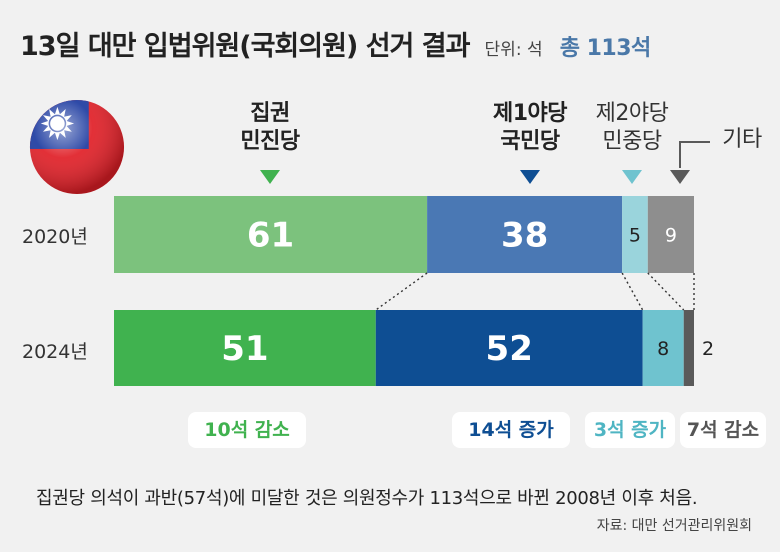 The width and height of the screenshot is (780, 552). Describe the element at coordinates (605, 48) in the screenshot. I see `total-seats-label: 총 113석` at that location.